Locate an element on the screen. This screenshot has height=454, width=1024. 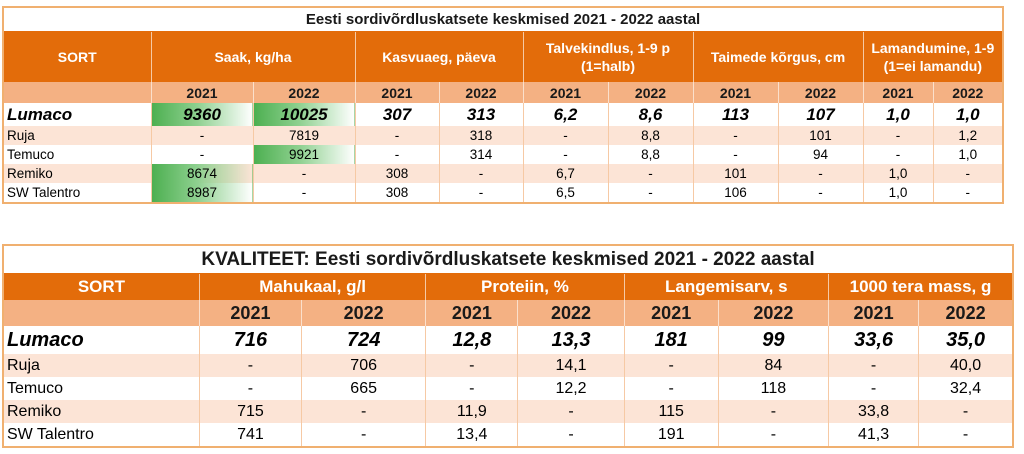
table-row: SW Talentro 741 - 13,4 - 191 - 41,3 - is located at coordinates (508, 435).